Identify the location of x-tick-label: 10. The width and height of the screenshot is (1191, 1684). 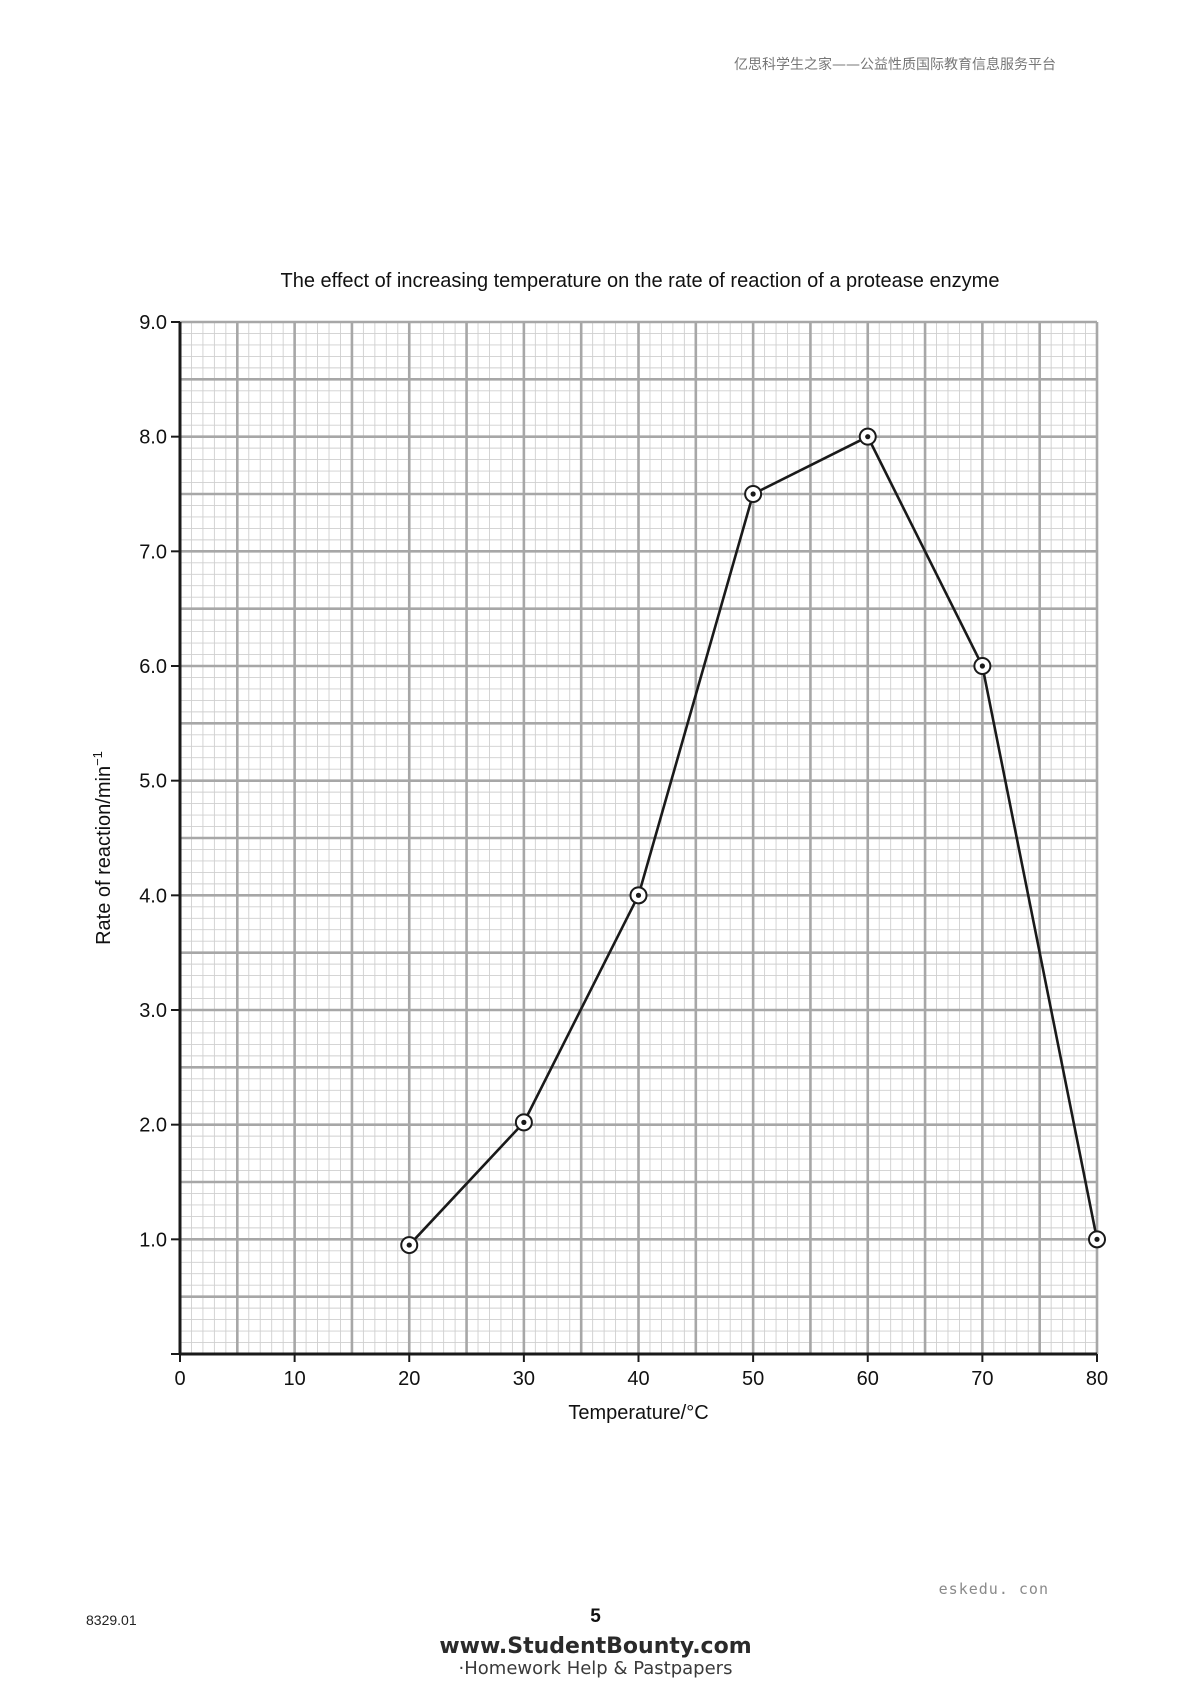
(295, 1379).